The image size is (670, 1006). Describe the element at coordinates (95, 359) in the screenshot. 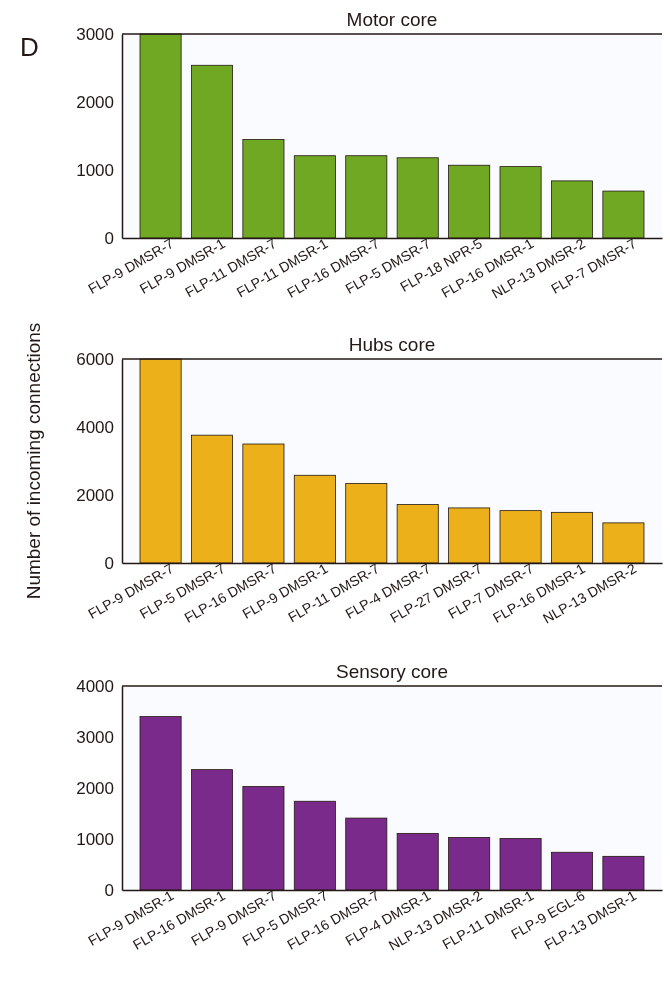

I see `y-tick-label: 6000` at that location.